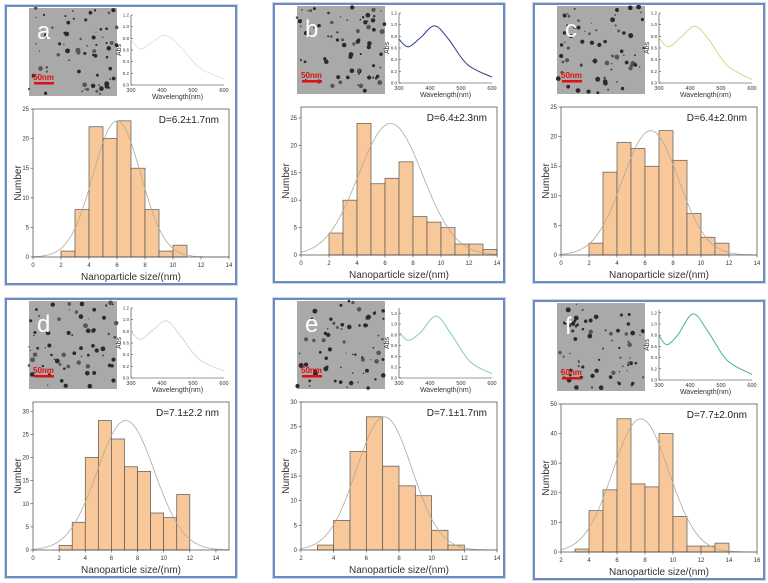  I want to click on x-tick-label: 12, so click(201, 266).